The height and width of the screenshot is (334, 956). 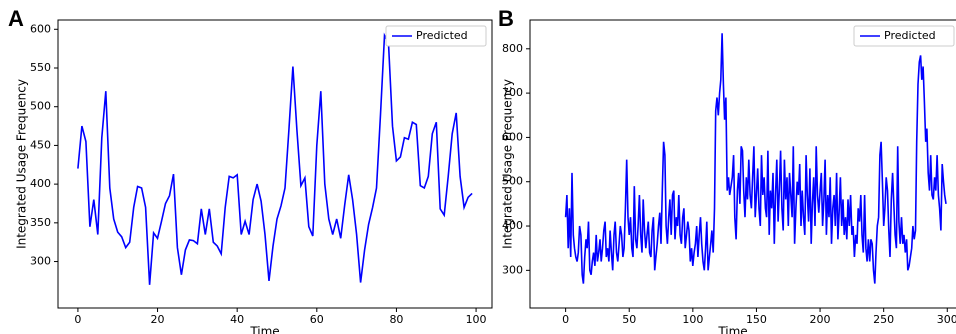 I want to click on y-tick-label: 700, so click(x=512, y=92).